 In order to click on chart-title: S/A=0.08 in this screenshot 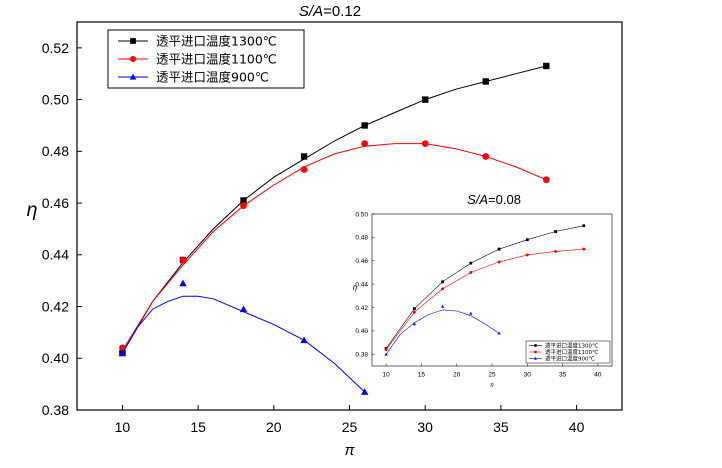, I will do `click(494, 199)`.